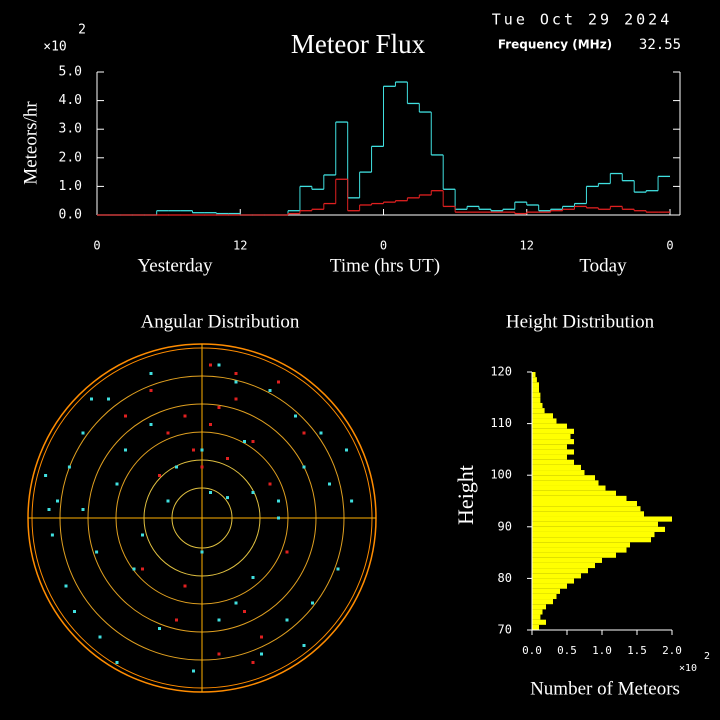 The height and width of the screenshot is (720, 720). I want to click on frequency-label: Frequency (MHz), so click(555, 45).